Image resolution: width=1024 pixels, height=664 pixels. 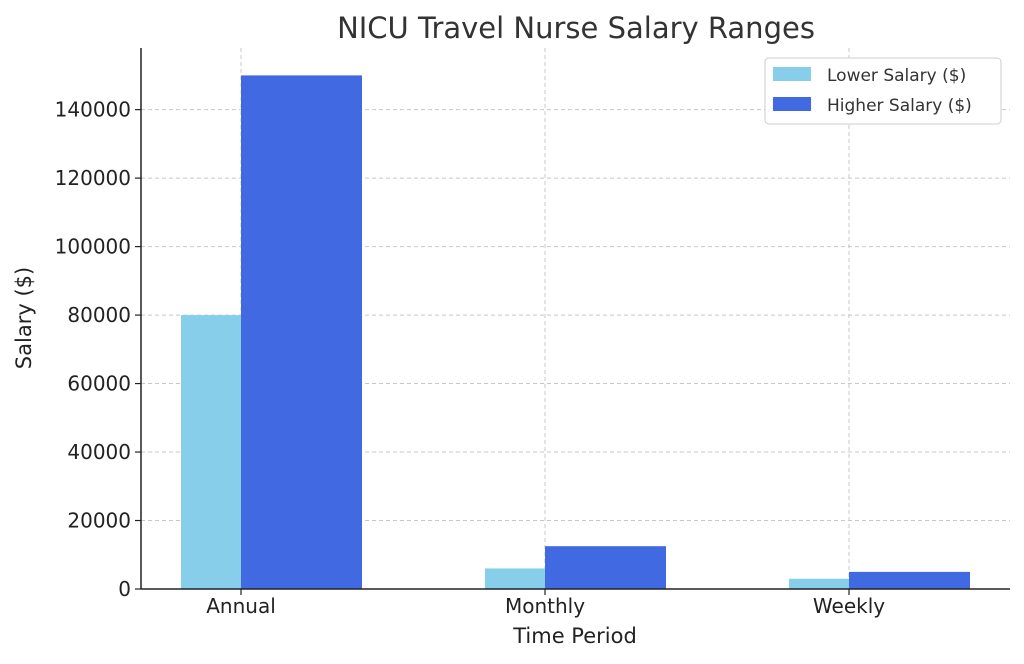 What do you see at coordinates (93, 247) in the screenshot?
I see `y-tick-label: 100000` at bounding box center [93, 247].